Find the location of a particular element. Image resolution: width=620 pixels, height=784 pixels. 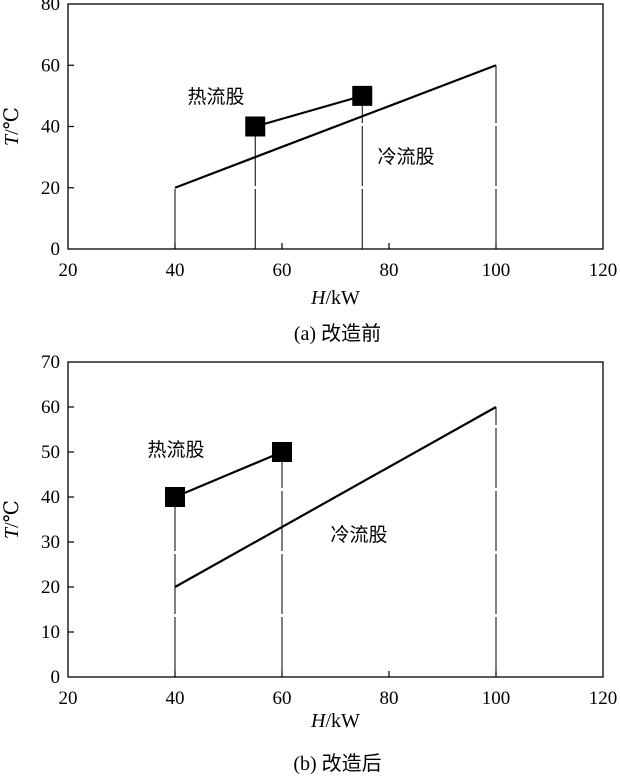

figure-caption: (b) 改造后 is located at coordinates (337, 763).